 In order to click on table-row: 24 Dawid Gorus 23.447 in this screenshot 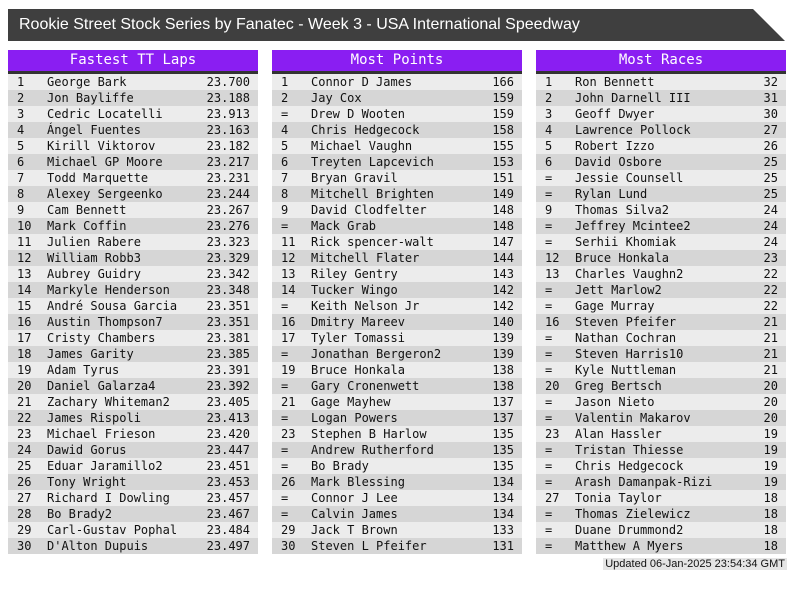, I will do `click(133, 450)`.